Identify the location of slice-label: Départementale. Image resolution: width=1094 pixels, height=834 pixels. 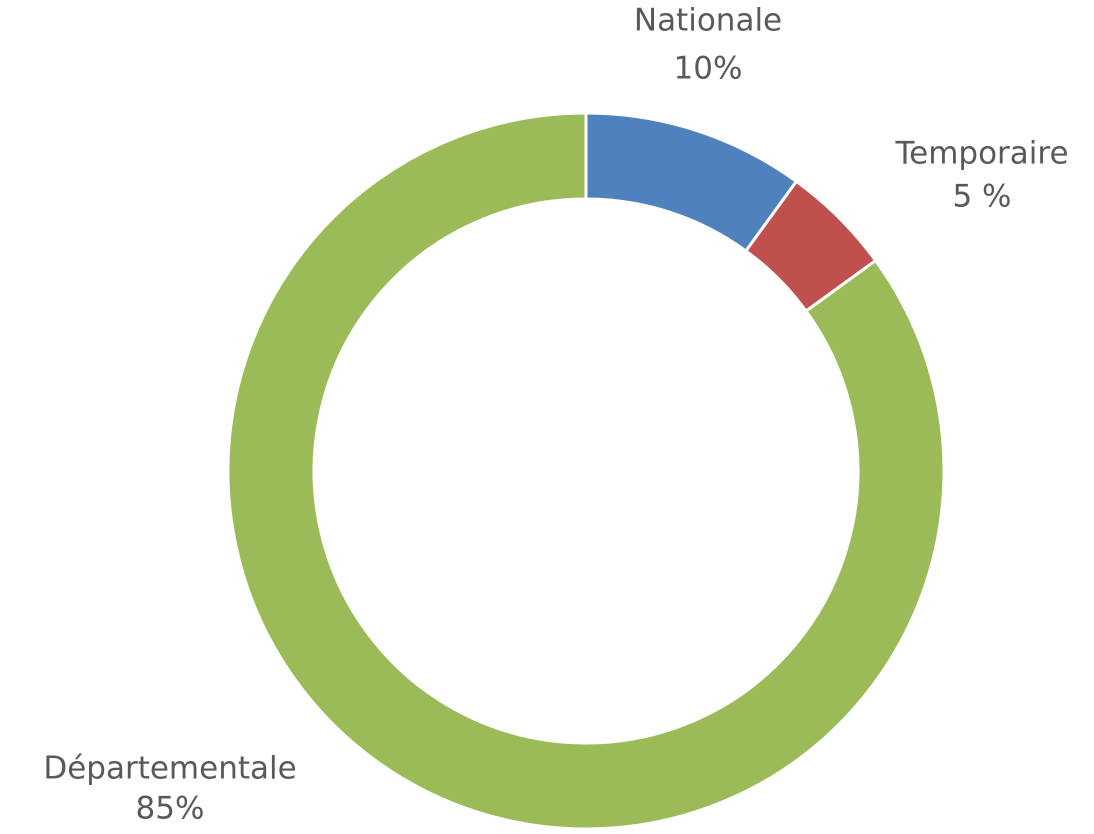
(169, 769).